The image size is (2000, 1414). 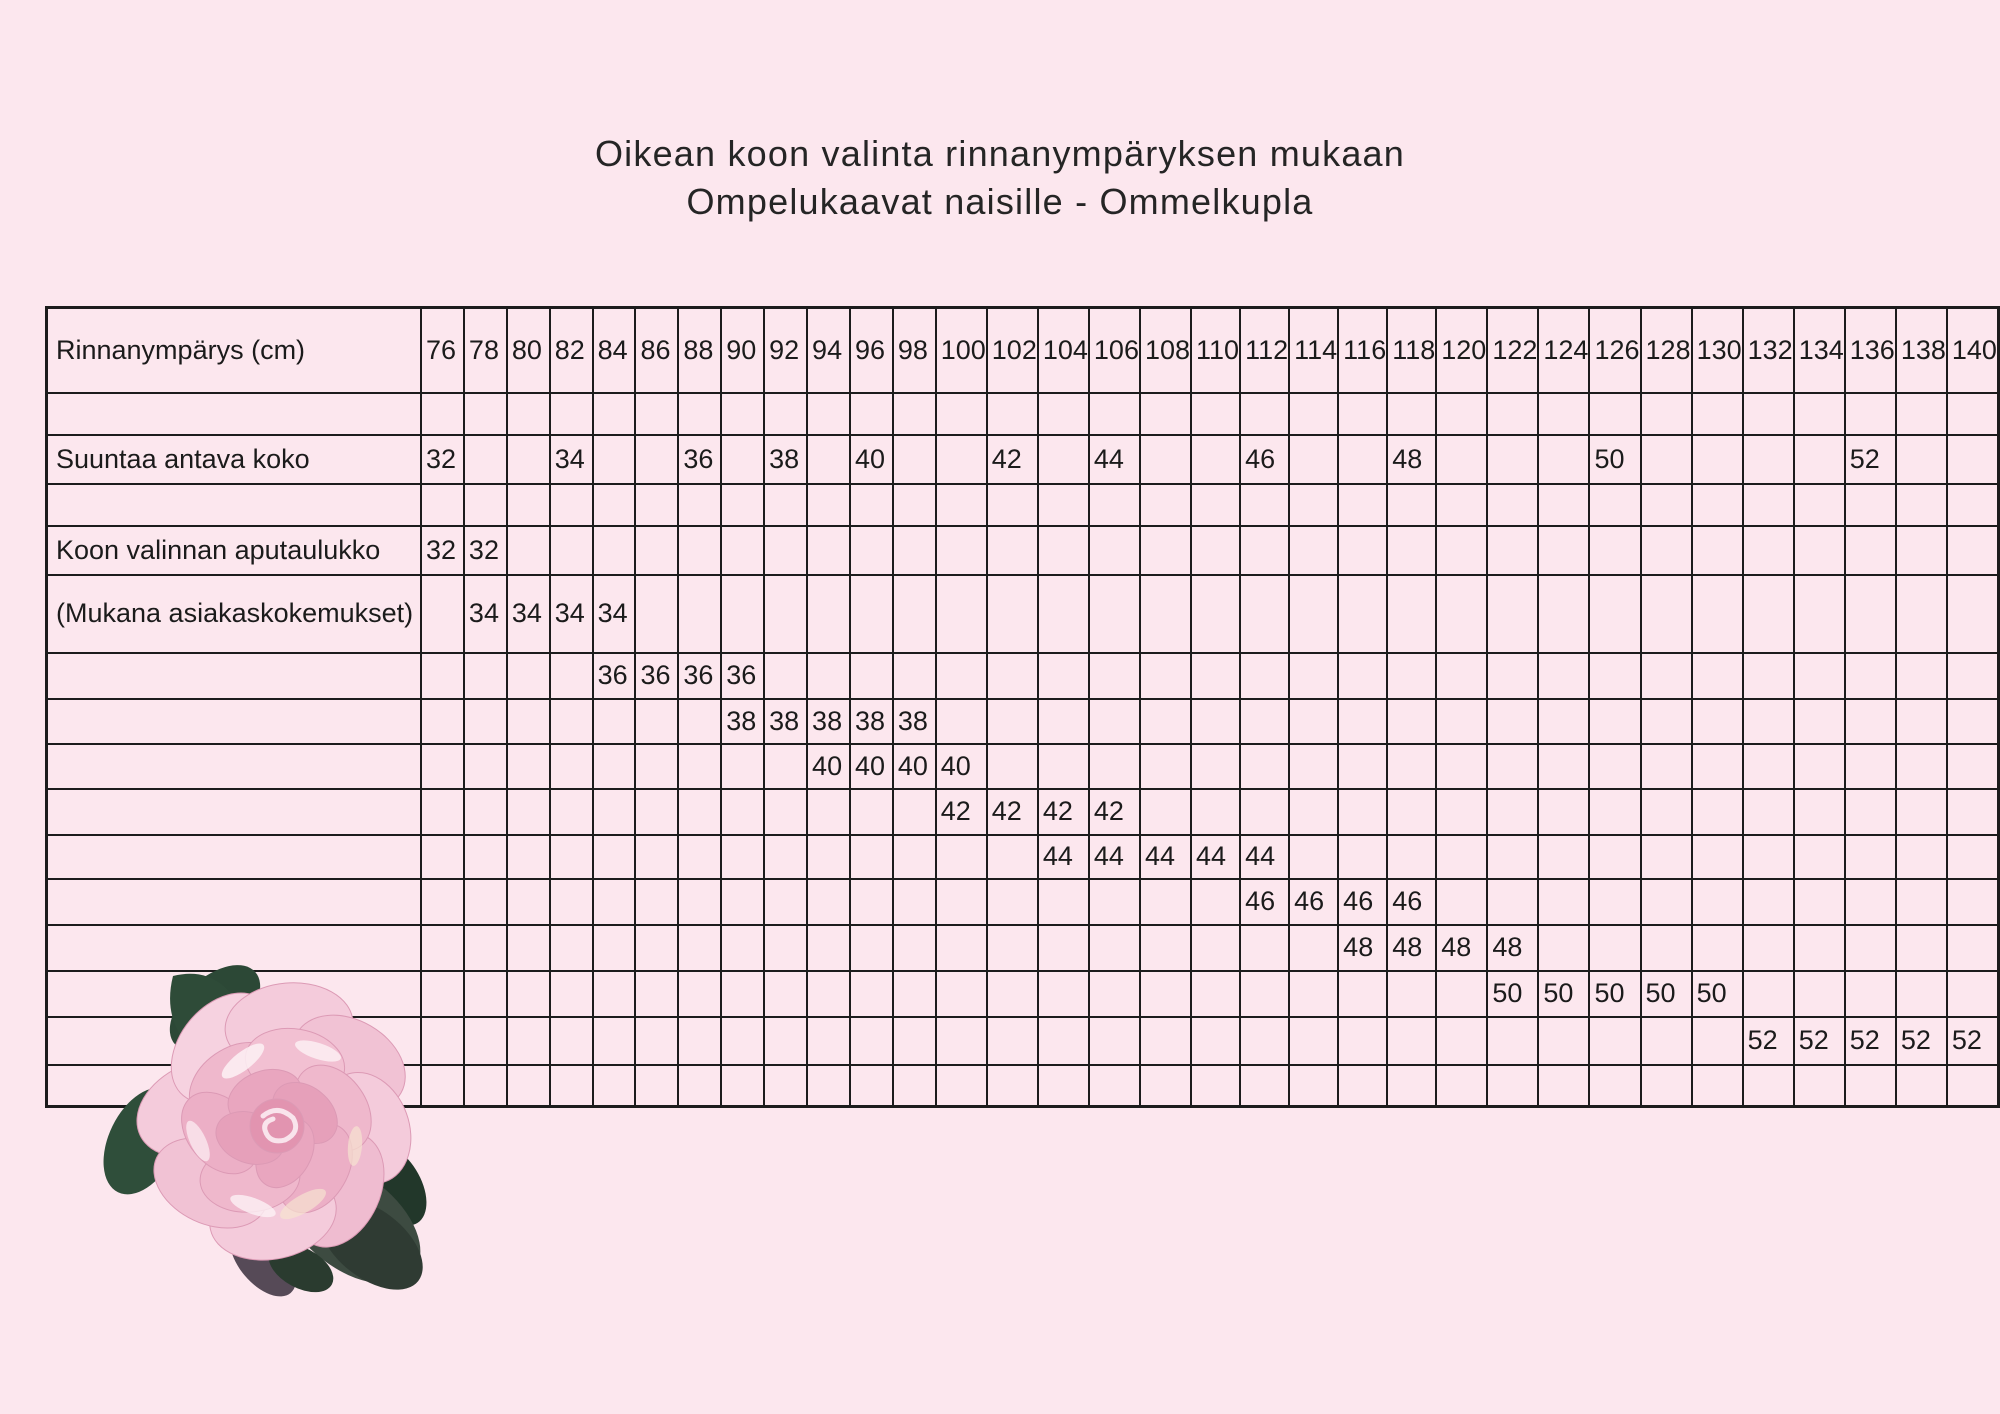 What do you see at coordinates (1462, 350) in the screenshot?
I see `bust-value-cell: 120` at bounding box center [1462, 350].